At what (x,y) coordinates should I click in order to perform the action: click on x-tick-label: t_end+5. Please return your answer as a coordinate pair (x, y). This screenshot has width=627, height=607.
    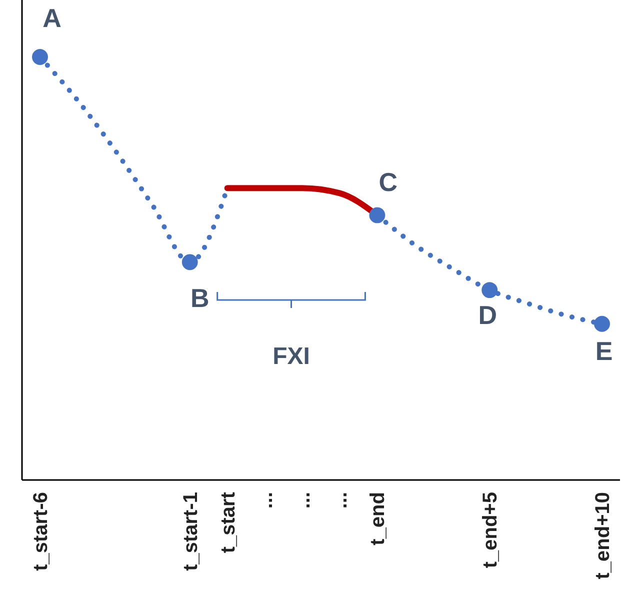
    Looking at the image, I should click on (491, 530).